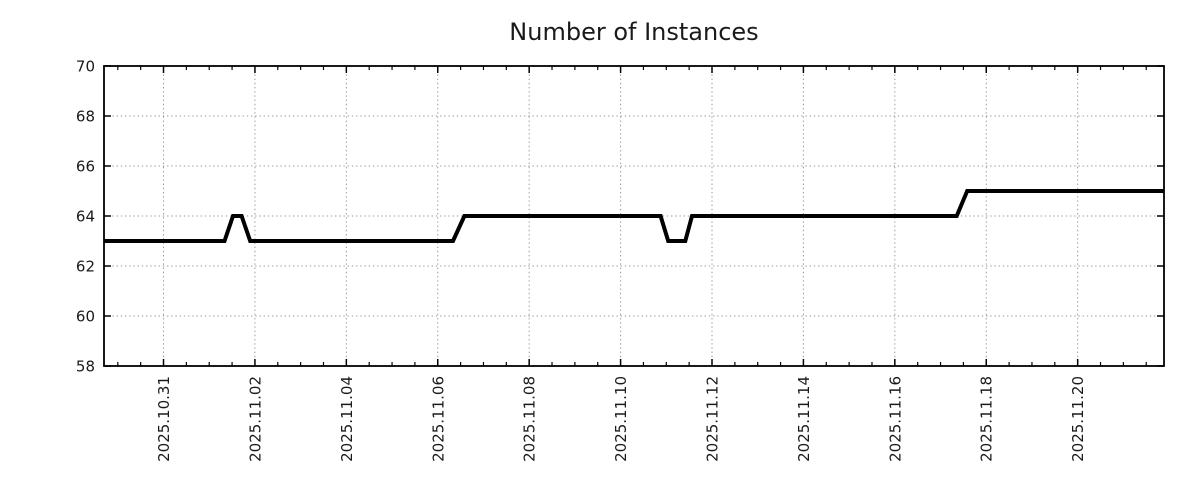 This screenshot has height=500, width=1200. Describe the element at coordinates (438, 419) in the screenshot. I see `x-axis-tick-label: 2025.11.06` at that location.